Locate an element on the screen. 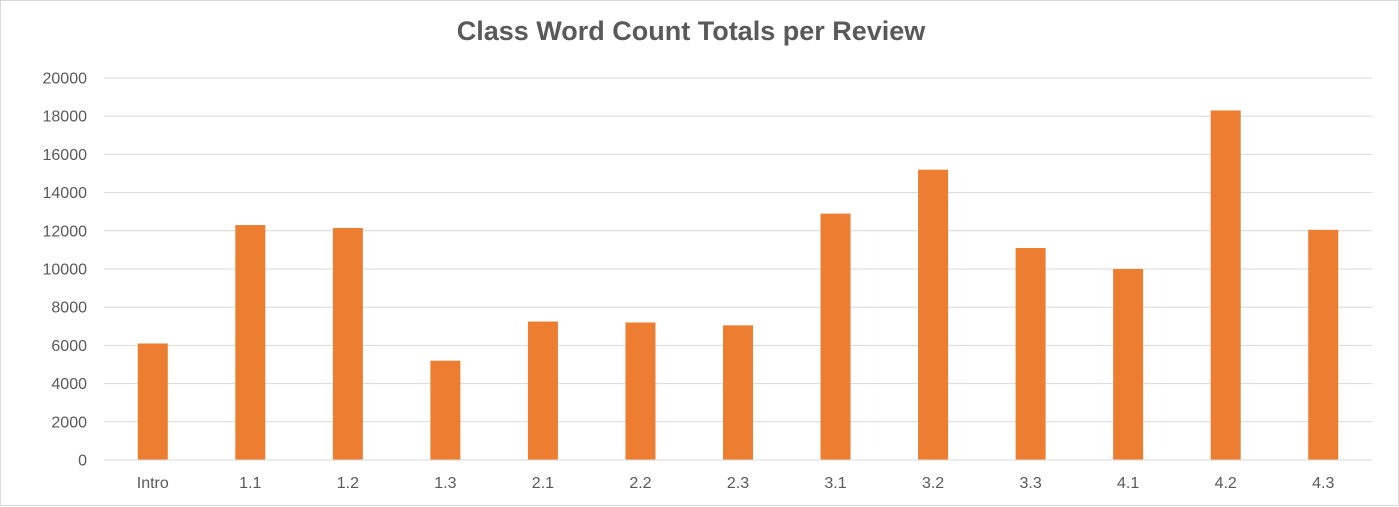  x-tick-label: 4.1 is located at coordinates (1128, 483).